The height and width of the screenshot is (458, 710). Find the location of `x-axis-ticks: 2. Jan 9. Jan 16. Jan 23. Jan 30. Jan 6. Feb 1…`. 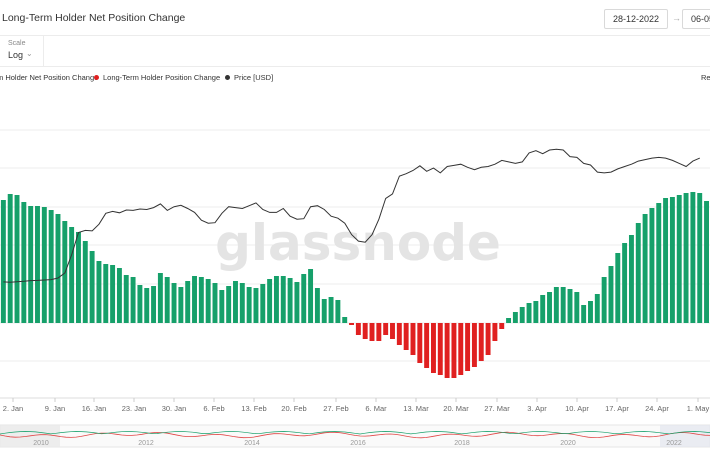

x-axis-ticks: 2. Jan 9. Jan 16. Jan 23. Jan 30. Jan 6. Feb 1… is located at coordinates (355, 405).